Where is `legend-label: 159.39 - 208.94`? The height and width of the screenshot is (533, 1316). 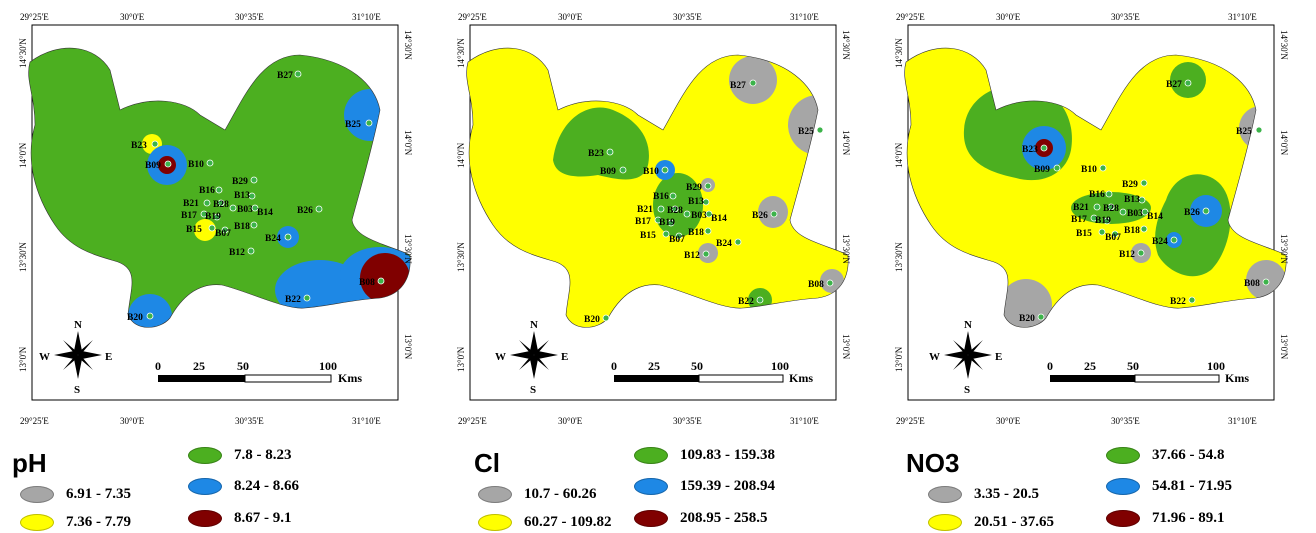
legend-label: 159.39 - 208.94 is located at coordinates (727, 486).